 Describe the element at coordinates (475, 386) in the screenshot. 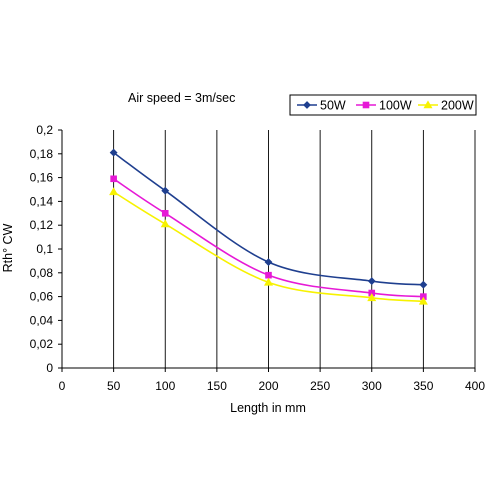

I see `x-tick-label: 400` at that location.